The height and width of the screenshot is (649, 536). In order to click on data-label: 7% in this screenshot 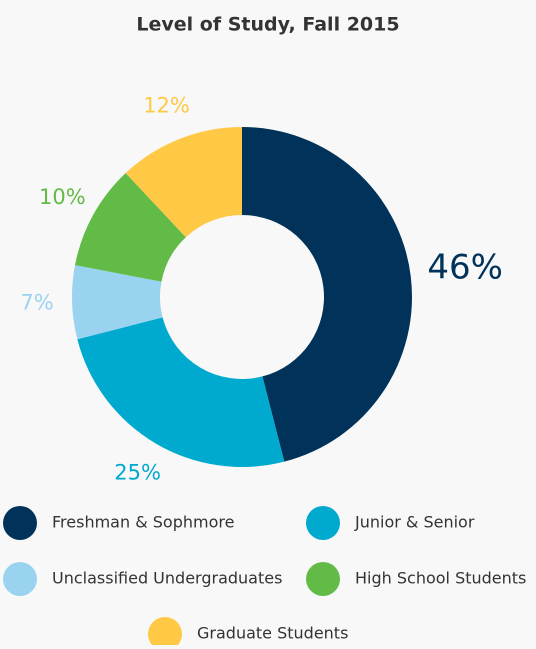, I will do `click(36, 302)`.